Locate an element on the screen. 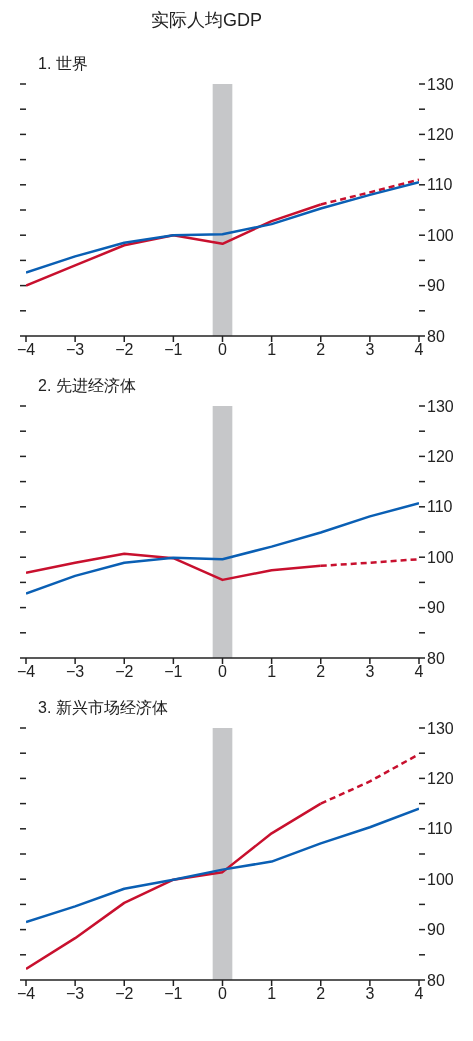  chart-subtitle: 2. 先进经济体 is located at coordinates (87, 386).